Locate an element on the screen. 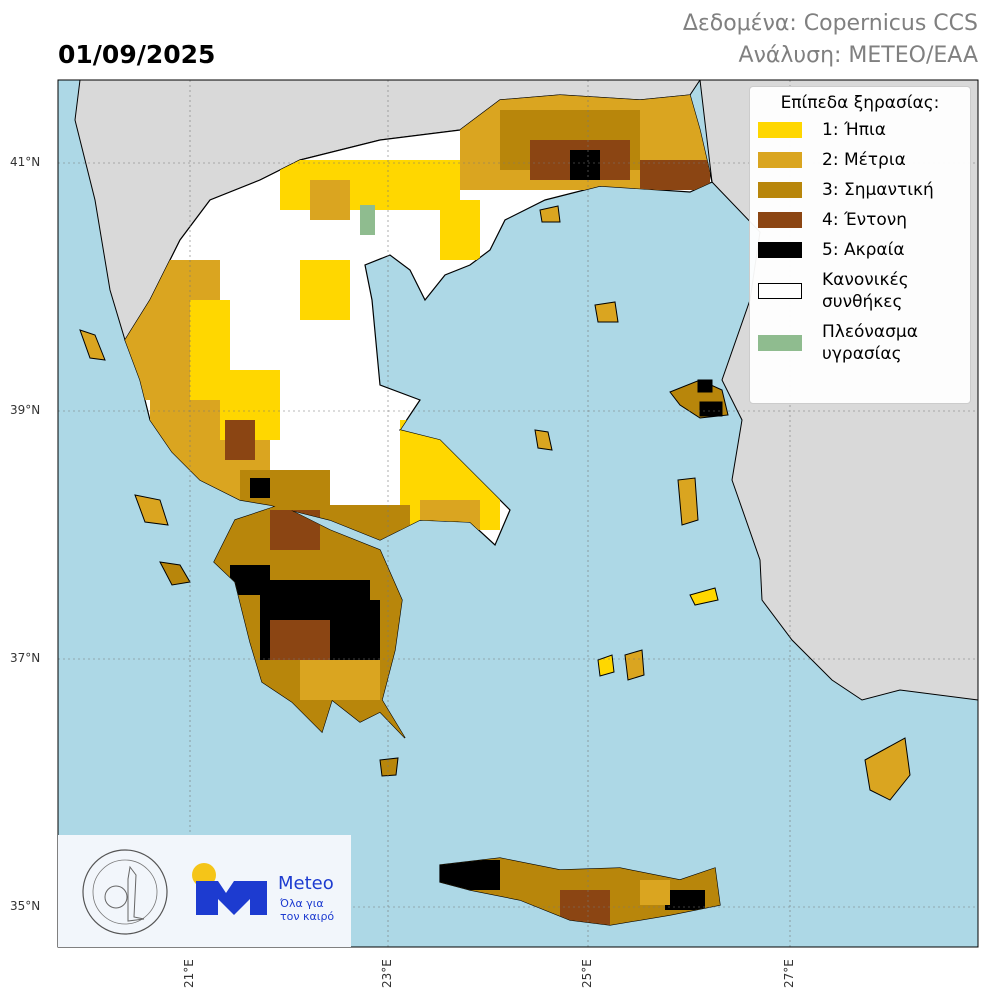  legend-item-extreme: 5: Ακραία is located at coordinates (860, 250).